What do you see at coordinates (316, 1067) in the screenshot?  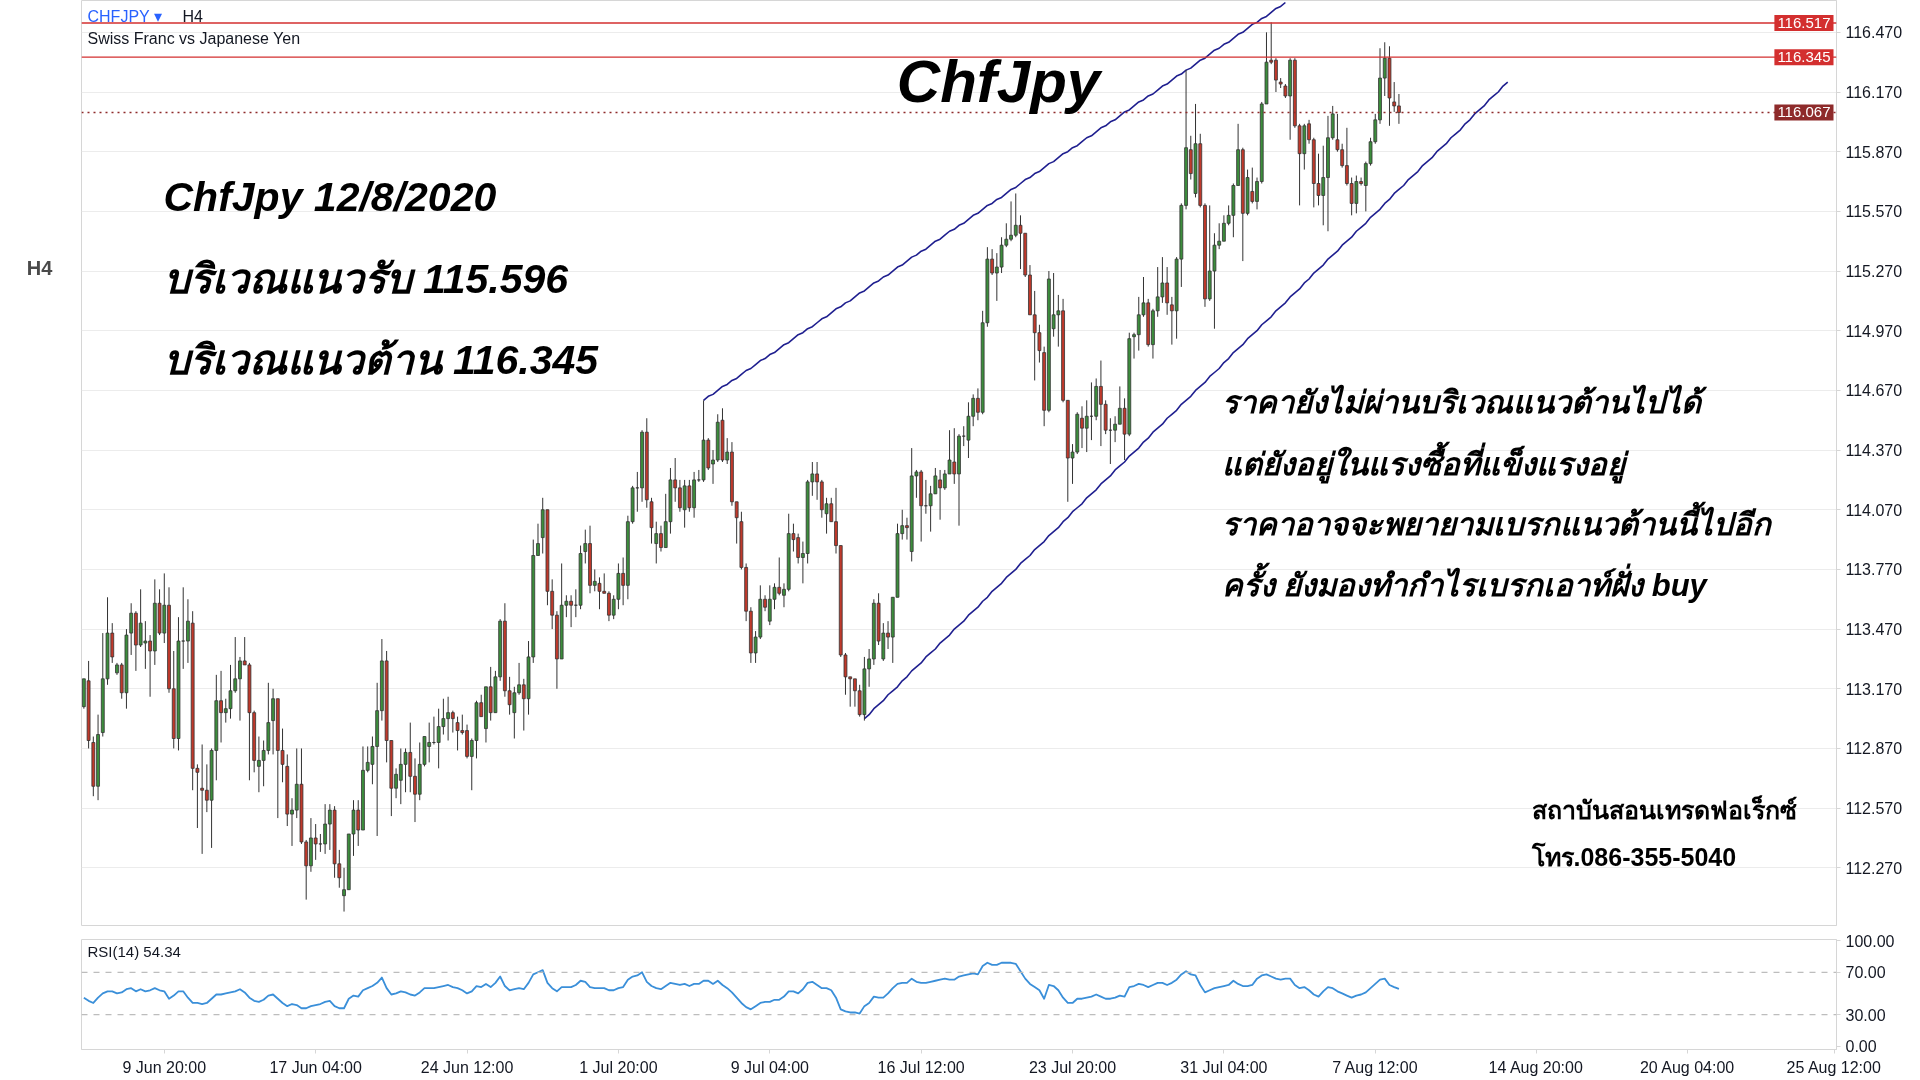 I see `x-tick-label: 17 Jun 04:00` at bounding box center [316, 1067].